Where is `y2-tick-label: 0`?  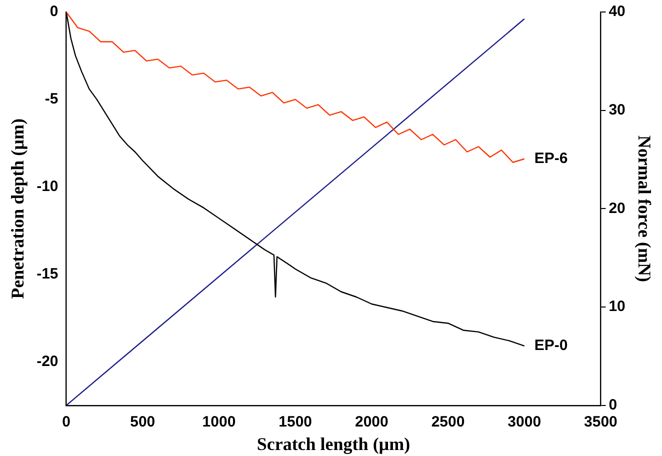 y2-tick-label: 0 is located at coordinates (613, 405).